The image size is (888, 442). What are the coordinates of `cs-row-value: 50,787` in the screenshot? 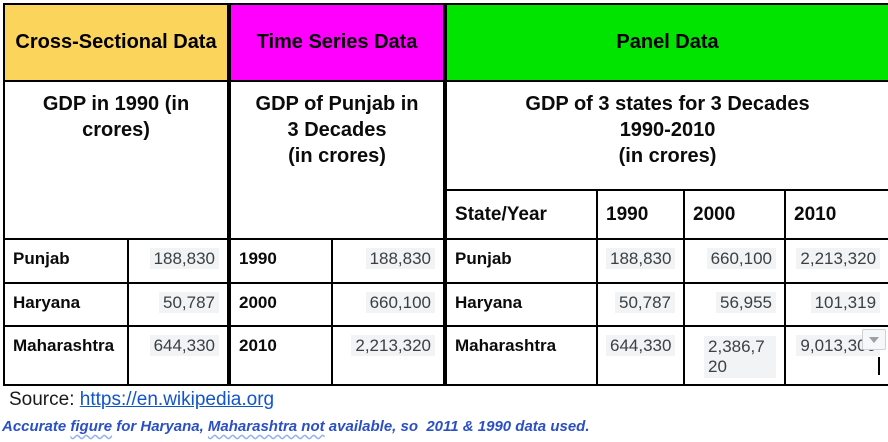 It's located at (178, 304).